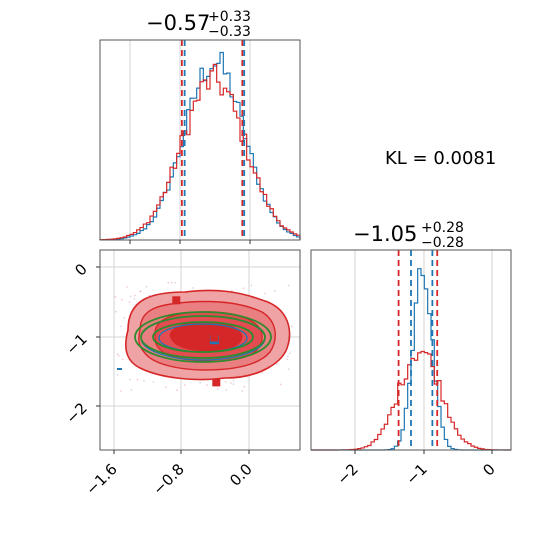 This screenshot has width=550, height=550. What do you see at coordinates (385, 234) in the screenshot?
I see `marginal-y-title-median: −1.05` at bounding box center [385, 234].